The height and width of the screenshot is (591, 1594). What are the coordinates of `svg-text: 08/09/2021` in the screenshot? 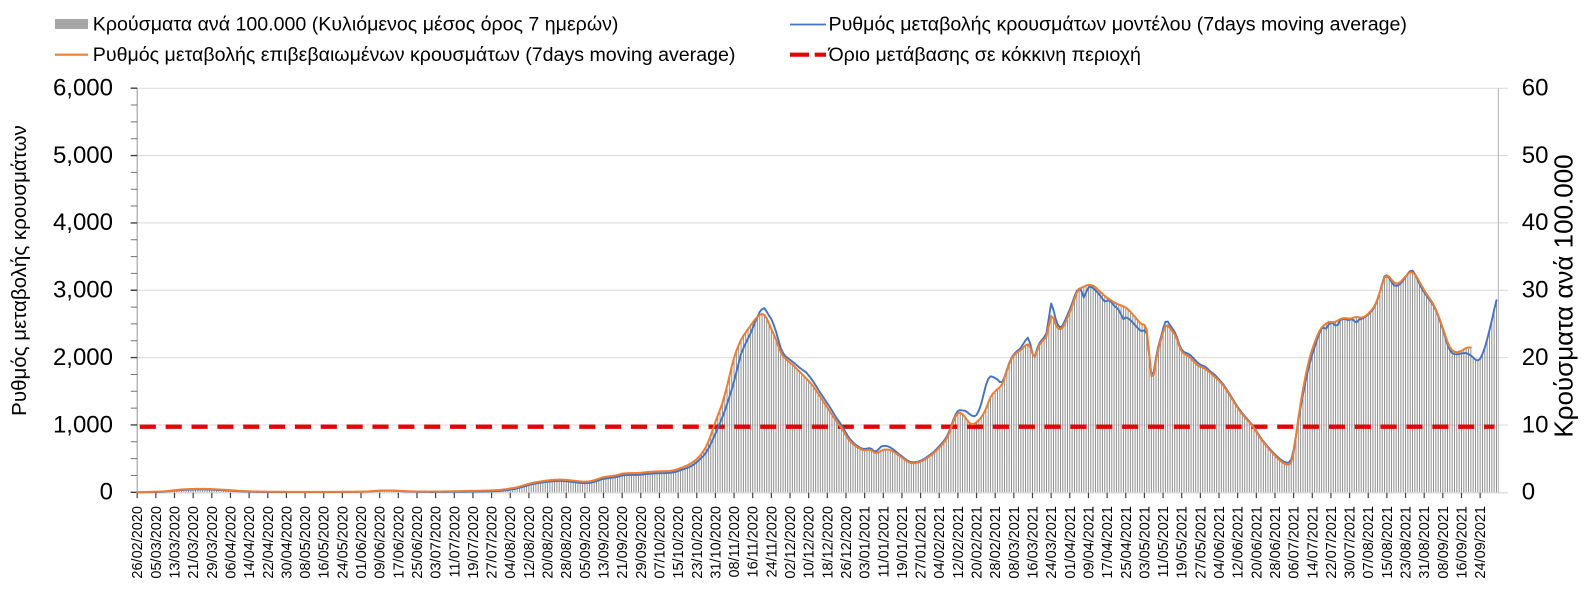 It's located at (1444, 542).